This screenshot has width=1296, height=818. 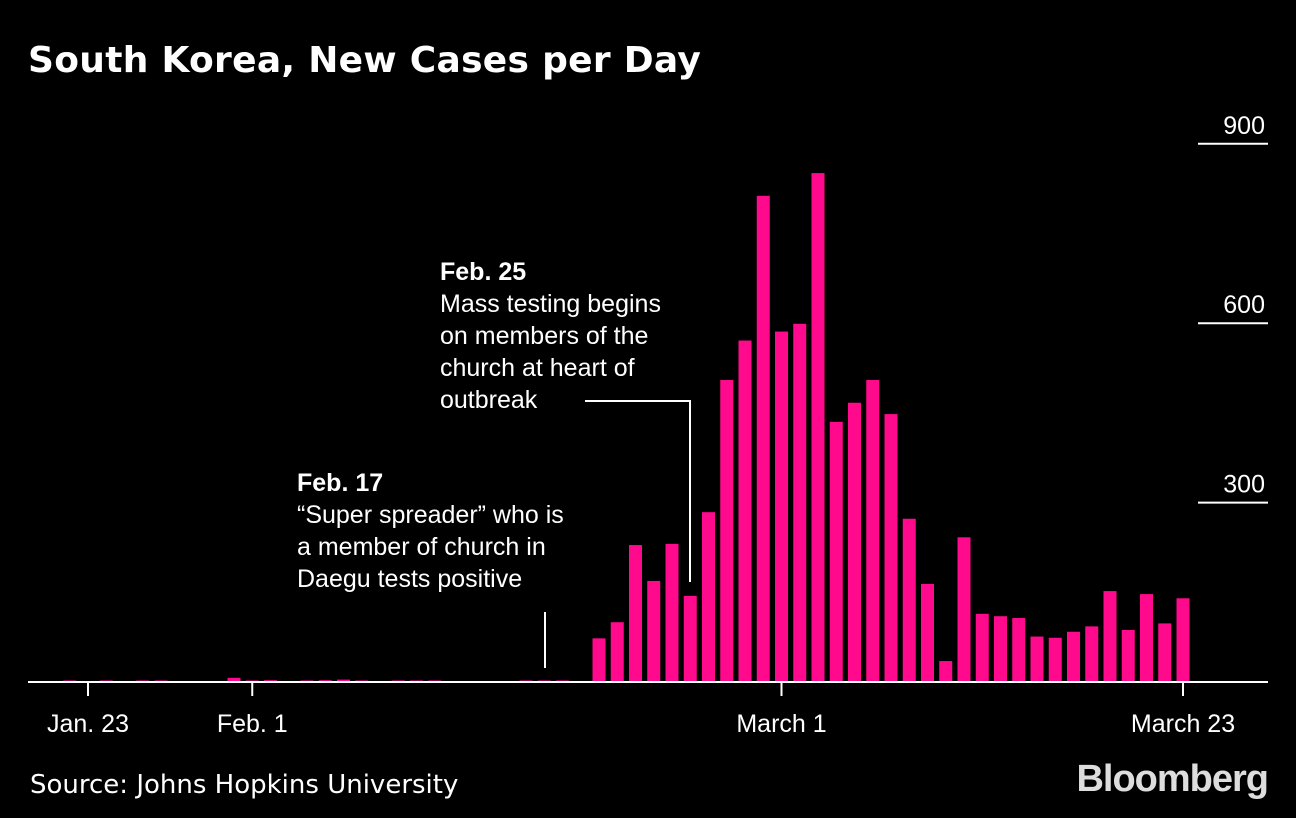 What do you see at coordinates (537, 368) in the screenshot?
I see `annotation-line: church at heart of` at bounding box center [537, 368].